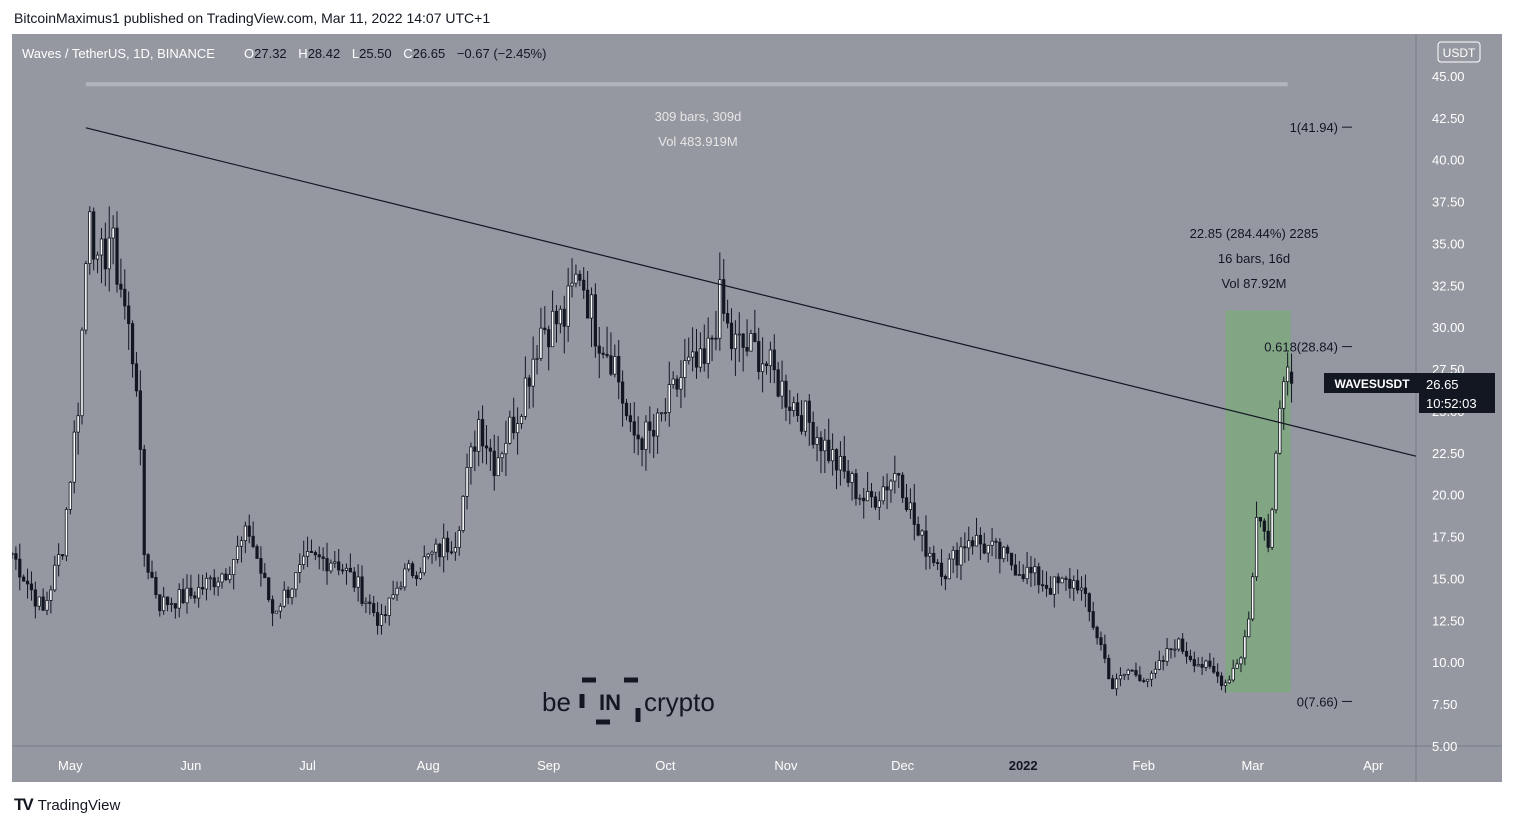 Image resolution: width=1514 pixels, height=826 pixels. Describe the element at coordinates (1023, 765) in the screenshot. I see `time-tick-label: 2022` at that location.